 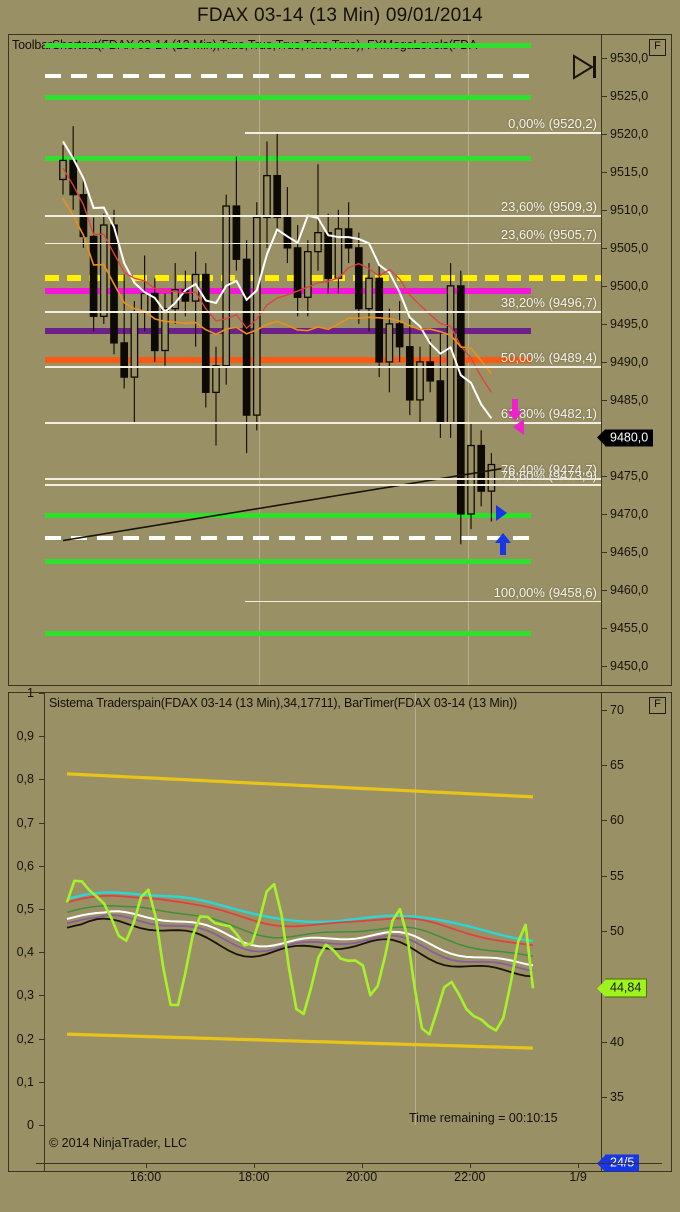 I want to click on time-tick-label-0: 16:00, so click(x=145, y=1177).